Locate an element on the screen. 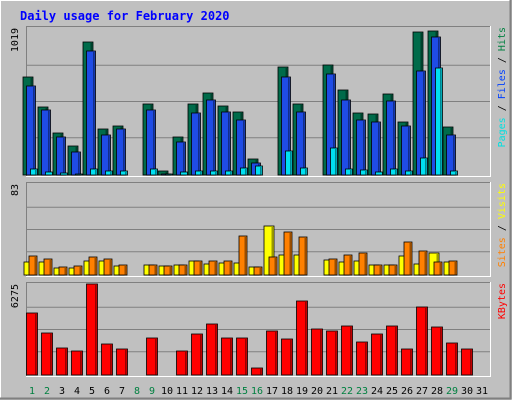 This screenshot has height=400, width=512. legend-entry: Sites is located at coordinates (502, 252).